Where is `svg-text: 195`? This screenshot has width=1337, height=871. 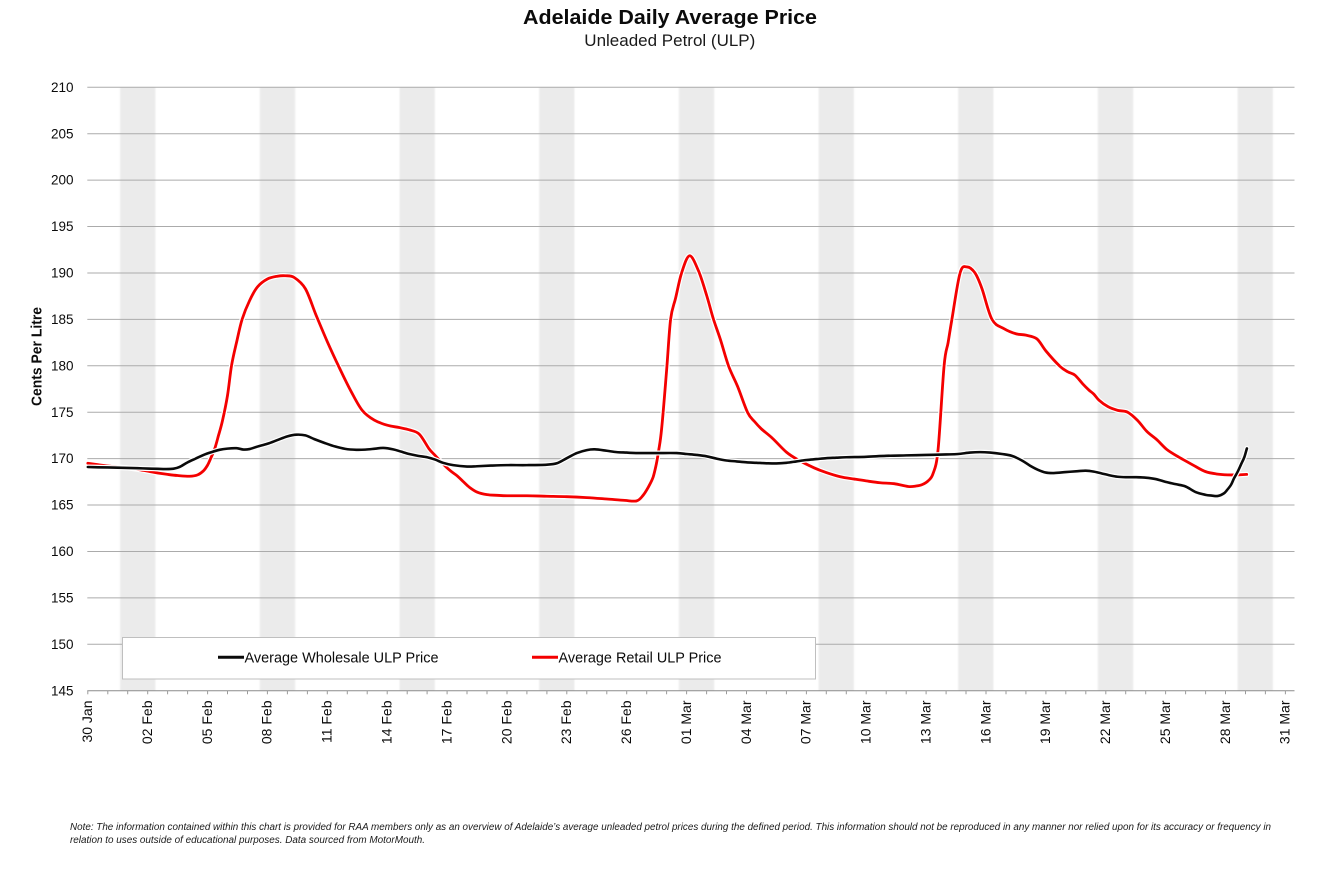 svg-text: 195 is located at coordinates (62, 226).